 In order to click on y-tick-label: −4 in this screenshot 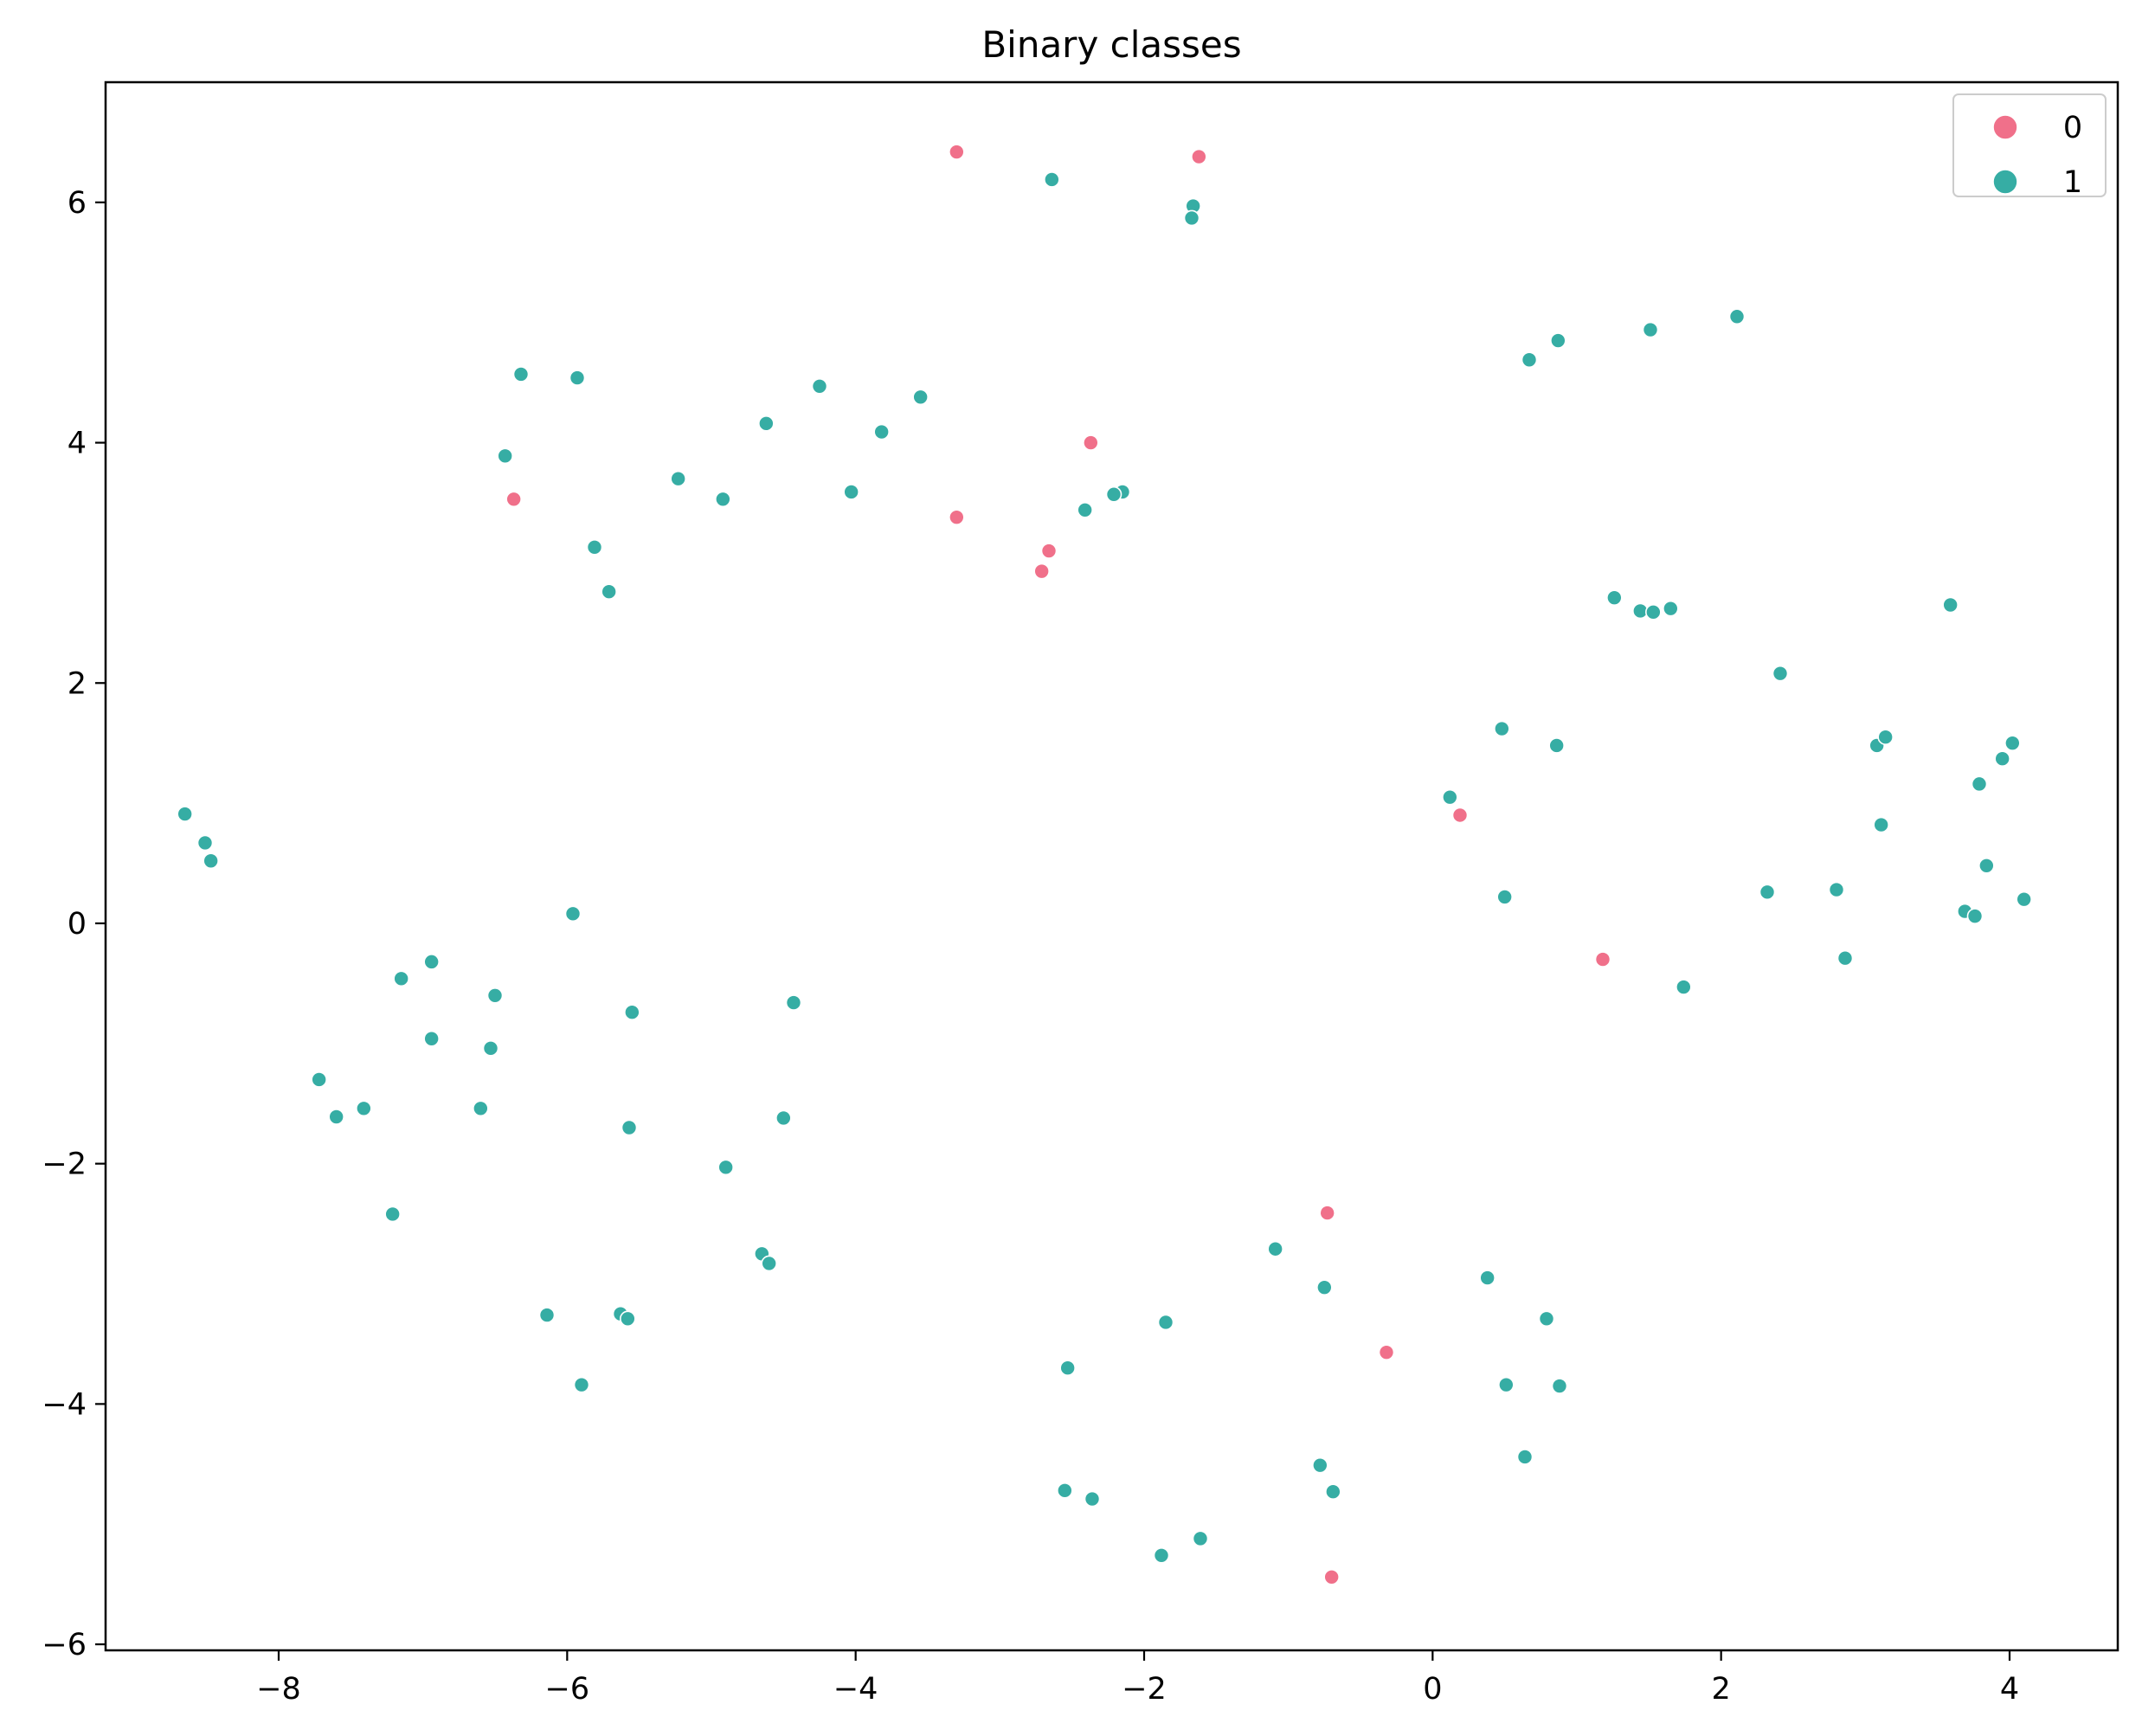, I will do `click(64, 1404)`.